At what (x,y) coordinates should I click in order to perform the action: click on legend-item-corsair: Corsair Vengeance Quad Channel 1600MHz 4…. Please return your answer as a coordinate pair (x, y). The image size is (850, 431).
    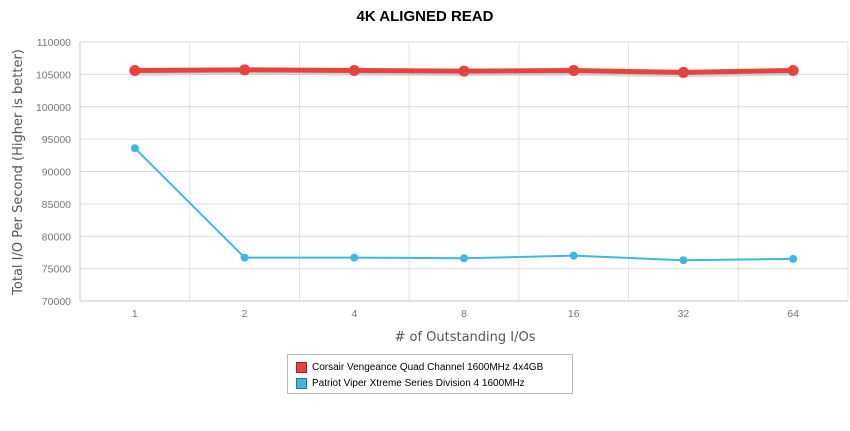
    Looking at the image, I should click on (419, 367).